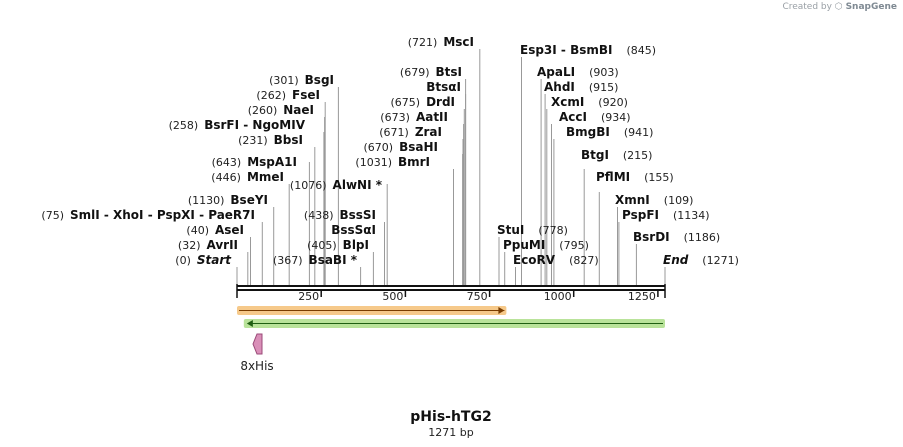 This screenshot has height=447, width=903. Describe the element at coordinates (226, 177) in the screenshot. I see `site-position: (446)` at that location.